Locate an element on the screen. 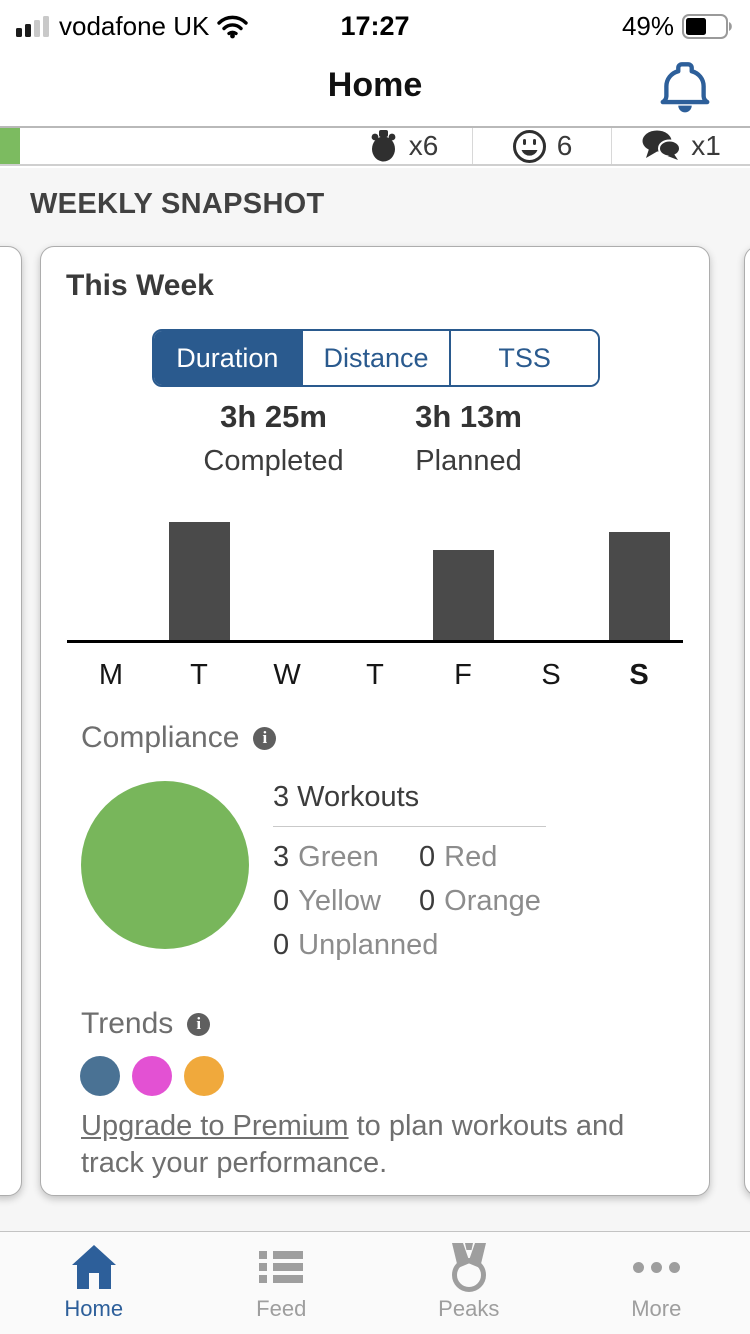 Image resolution: width=750 pixels, height=1334 pixels. bottom-nav: Home Feed Peaks is located at coordinates (375, 1282).